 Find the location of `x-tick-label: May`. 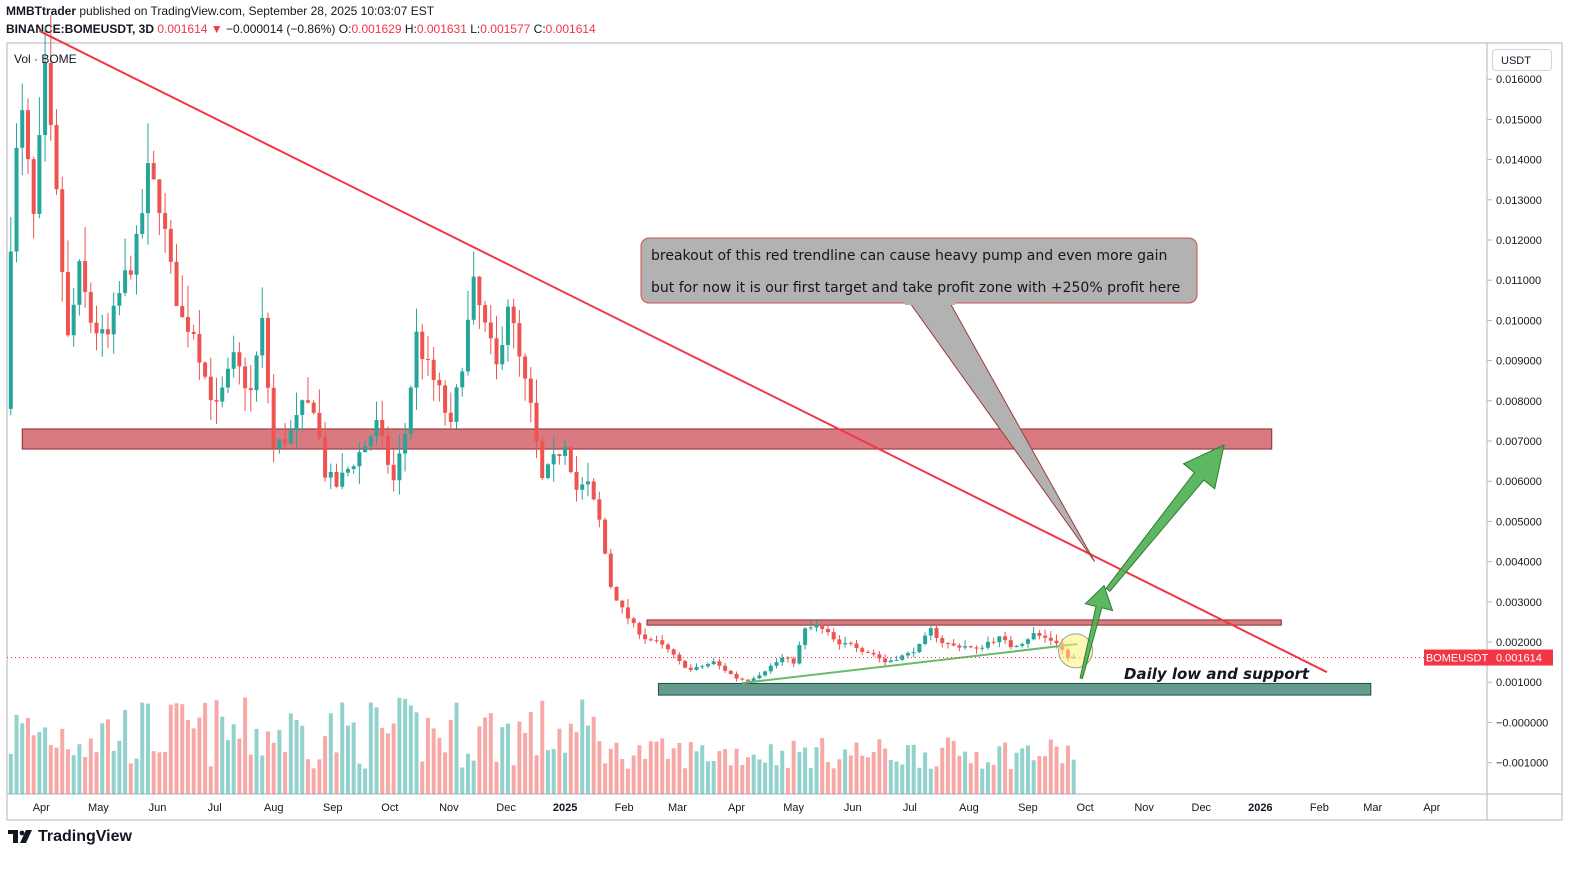

x-tick-label: May is located at coordinates (793, 808).